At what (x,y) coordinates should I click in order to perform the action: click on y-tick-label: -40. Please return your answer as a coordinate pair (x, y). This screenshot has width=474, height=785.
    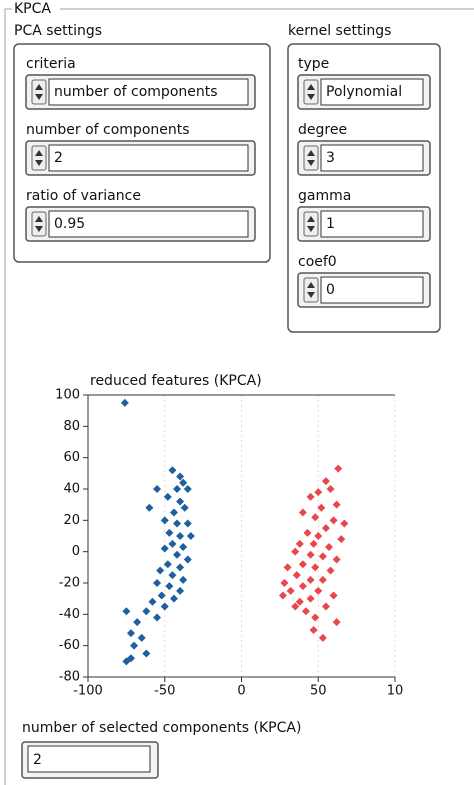
    Looking at the image, I should click on (69, 614).